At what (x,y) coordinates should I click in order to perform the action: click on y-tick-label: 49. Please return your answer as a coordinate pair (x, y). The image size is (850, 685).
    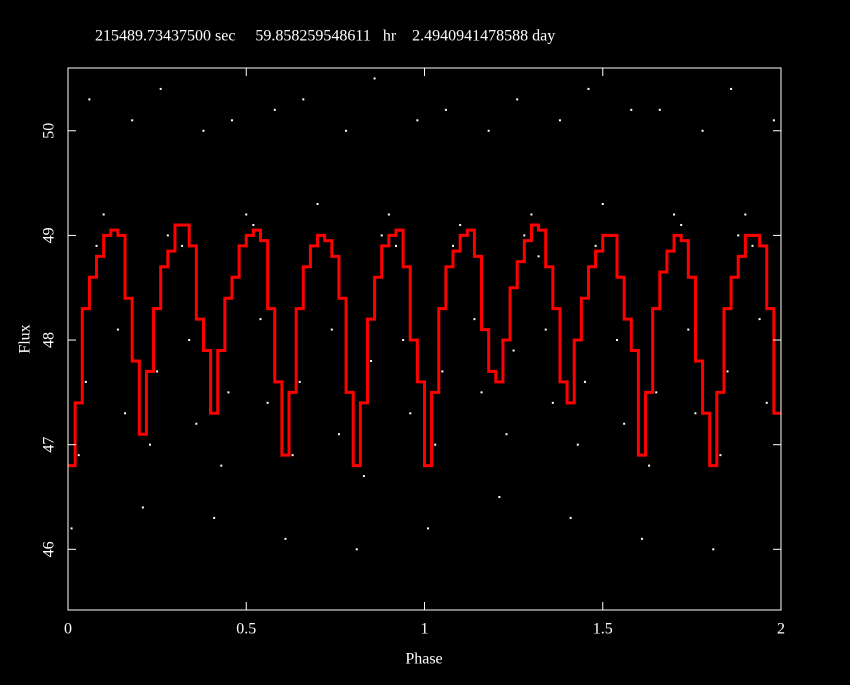
    Looking at the image, I should click on (49, 235).